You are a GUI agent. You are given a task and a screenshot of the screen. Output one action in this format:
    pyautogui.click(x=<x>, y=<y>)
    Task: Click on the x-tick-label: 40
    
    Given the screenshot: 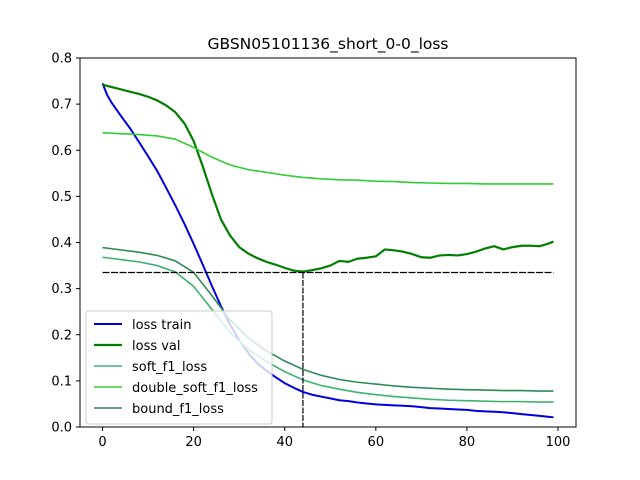 What is the action you would take?
    pyautogui.click(x=284, y=442)
    